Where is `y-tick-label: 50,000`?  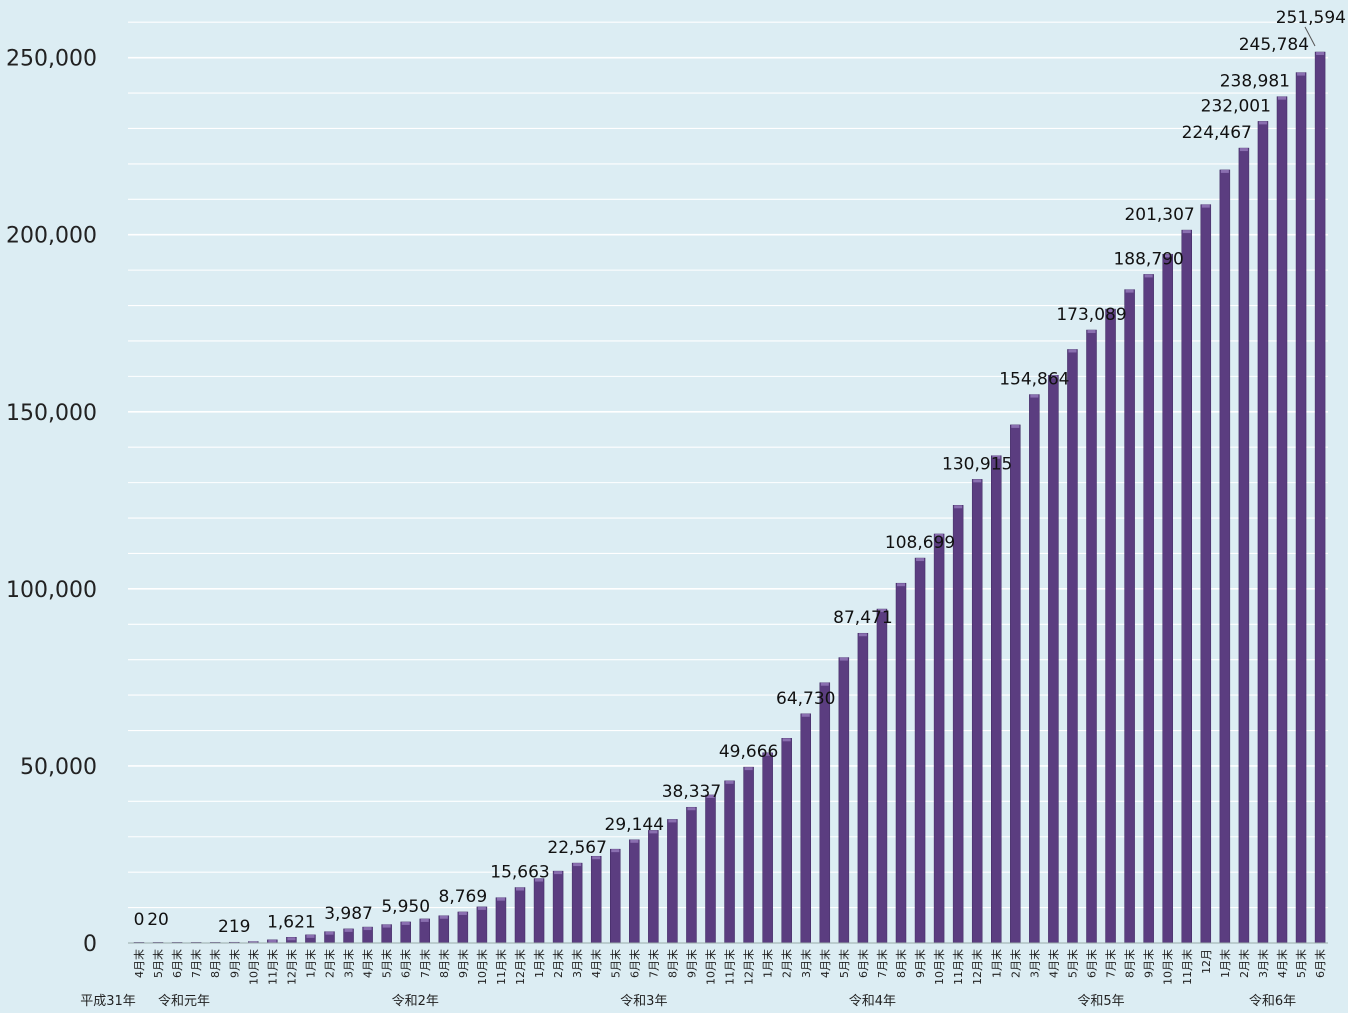
y-tick-label: 50,000 is located at coordinates (58, 767).